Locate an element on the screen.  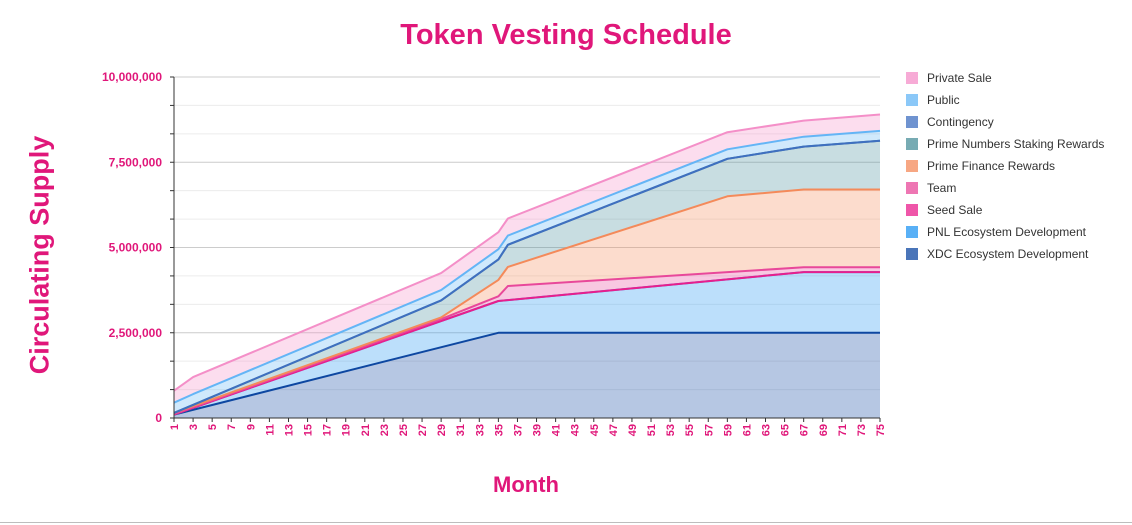
legend-label: PNL Ecosystem Development is located at coordinates (1006, 232).